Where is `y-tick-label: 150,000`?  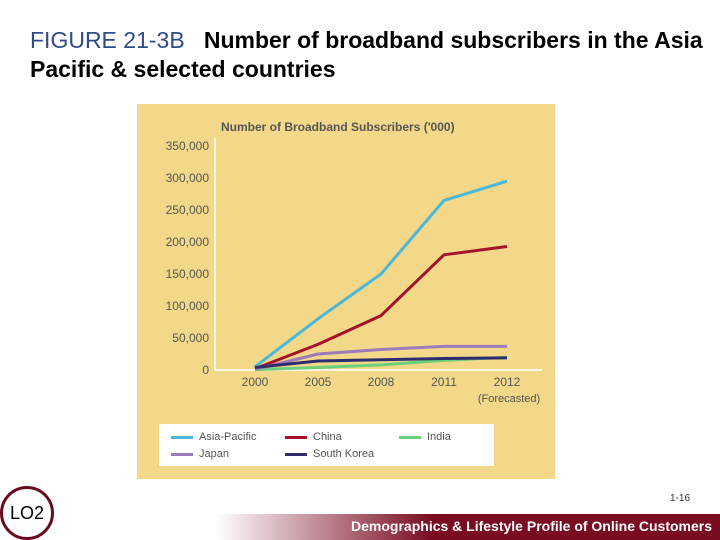
y-tick-label: 150,000 is located at coordinates (188, 274).